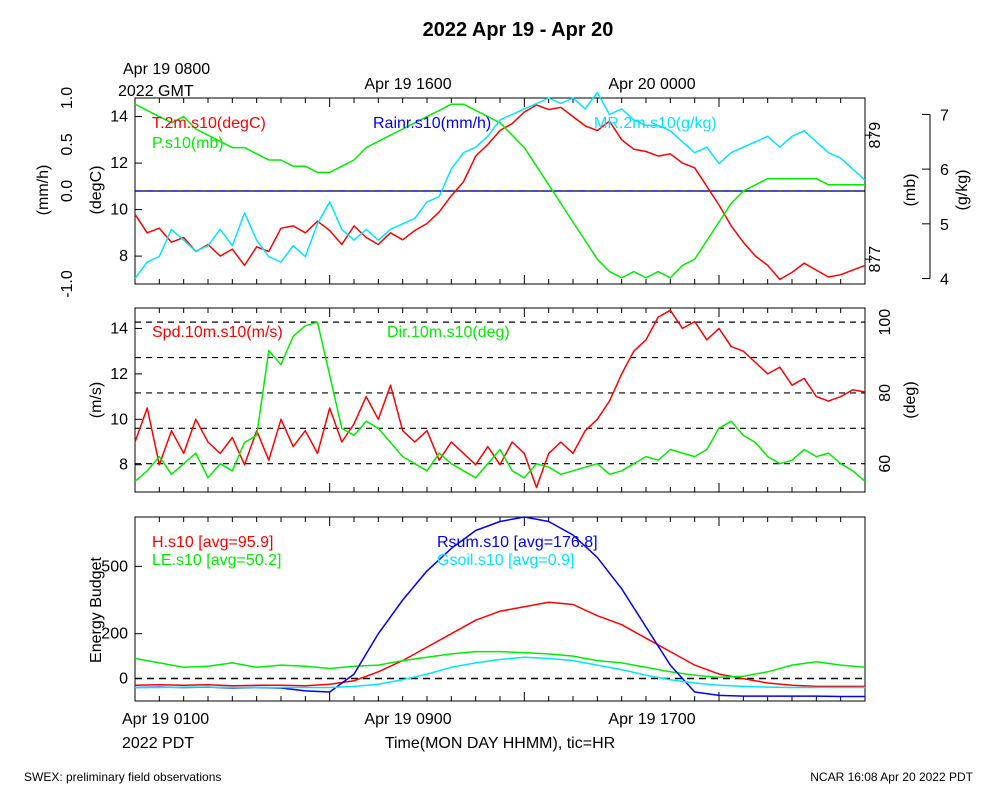  Describe the element at coordinates (407, 84) in the screenshot. I see `top-axis-label-1: Apr 19 1600` at that location.